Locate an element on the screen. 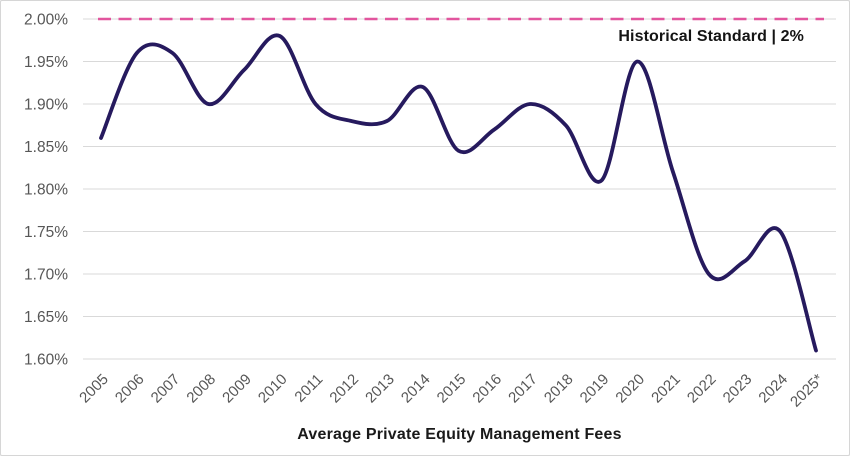  x-tick-label: 2013 is located at coordinates (380, 389).